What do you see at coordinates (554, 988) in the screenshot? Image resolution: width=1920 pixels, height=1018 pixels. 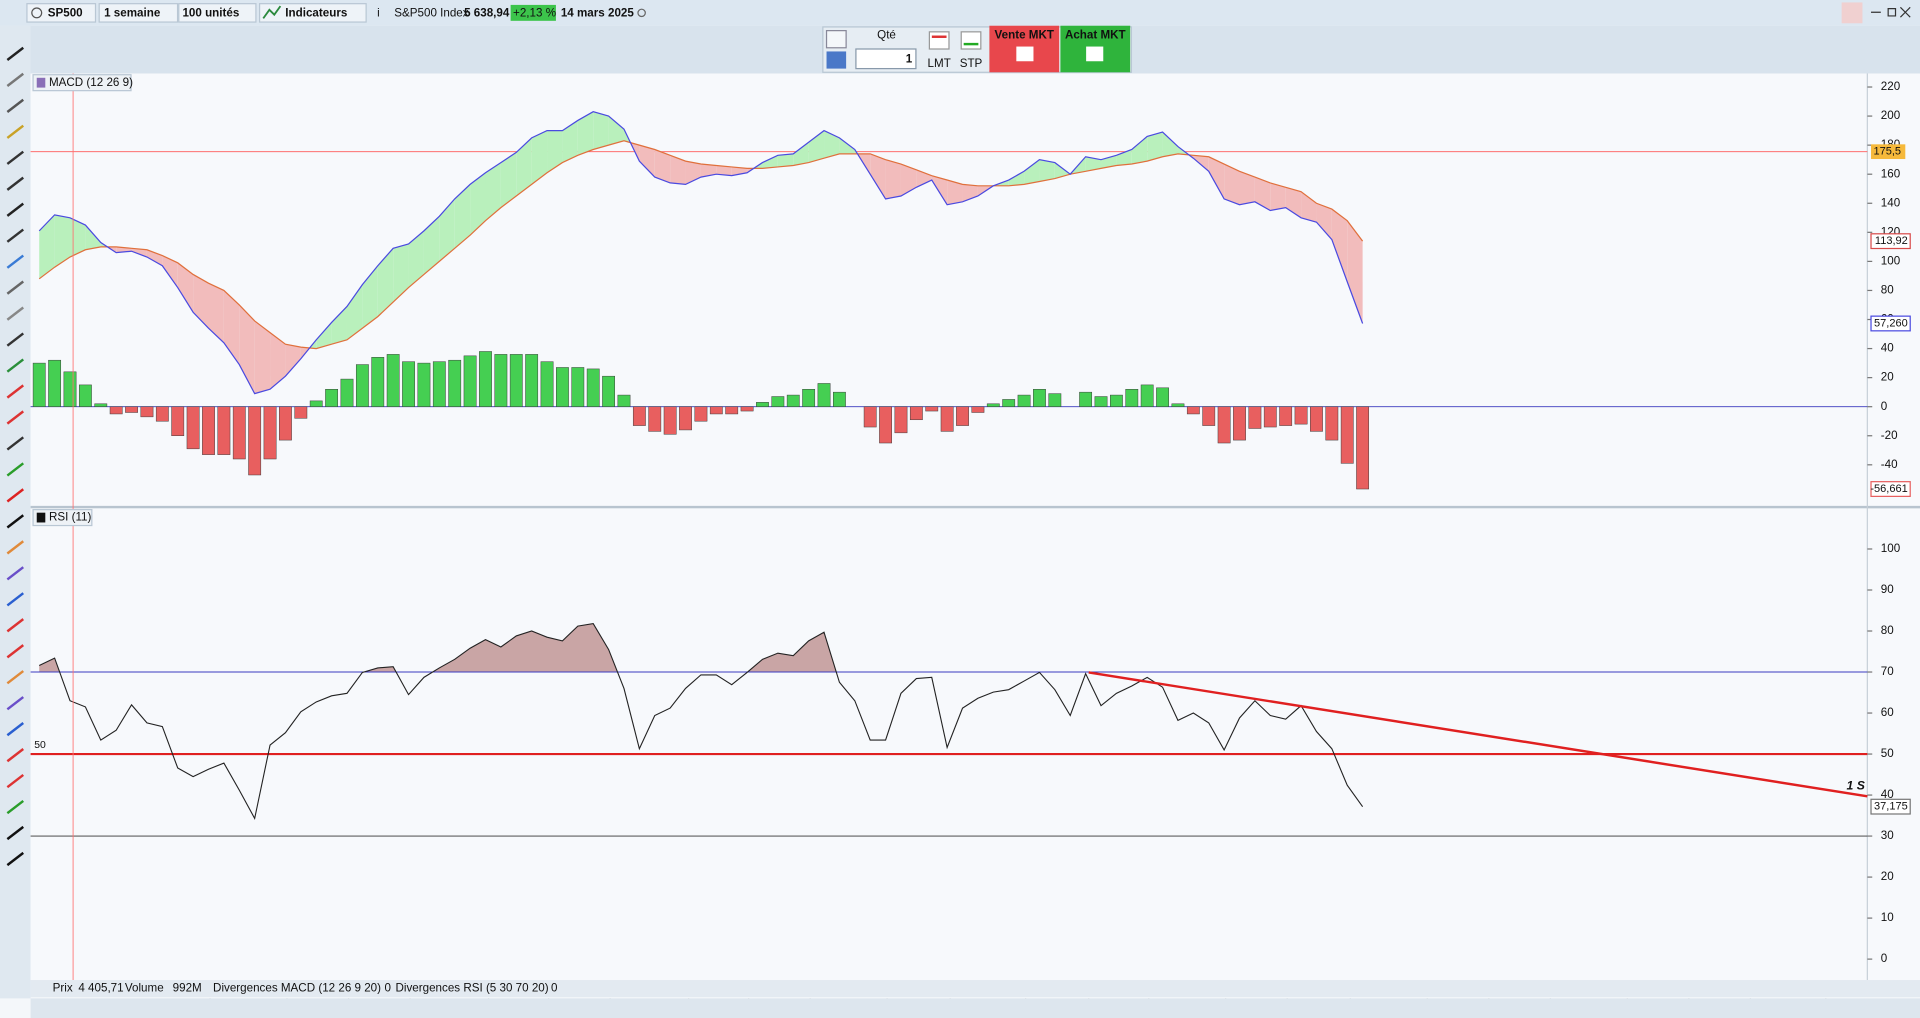 I see `rsi-divergences-count: 0` at bounding box center [554, 988].